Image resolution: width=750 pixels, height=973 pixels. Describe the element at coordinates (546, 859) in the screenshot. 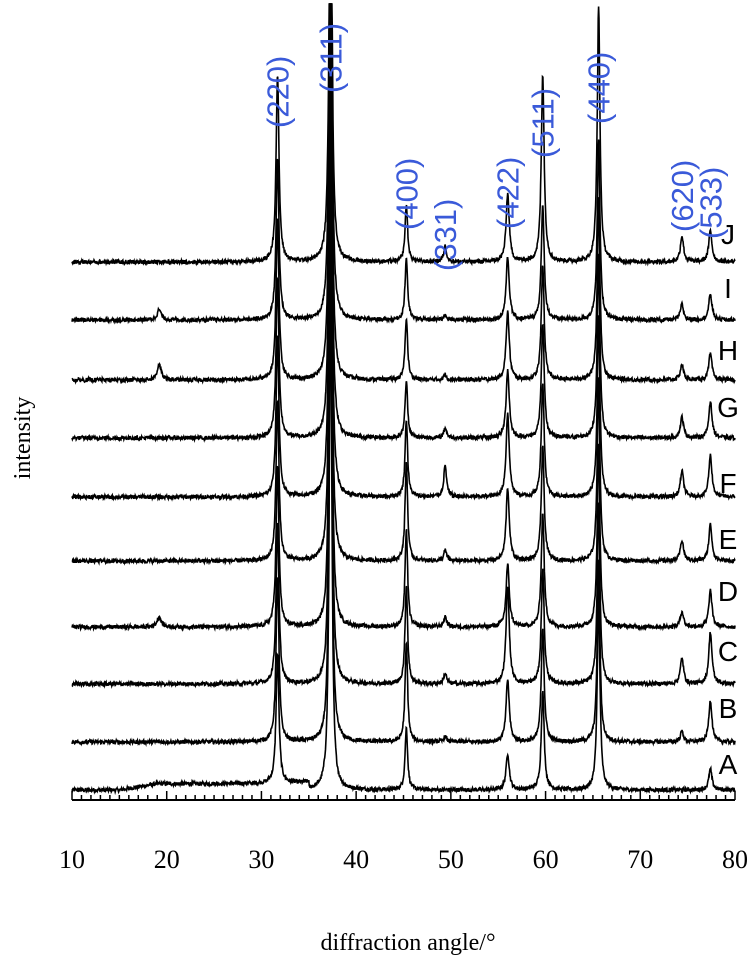

I see `x-tick-label: 60` at that location.